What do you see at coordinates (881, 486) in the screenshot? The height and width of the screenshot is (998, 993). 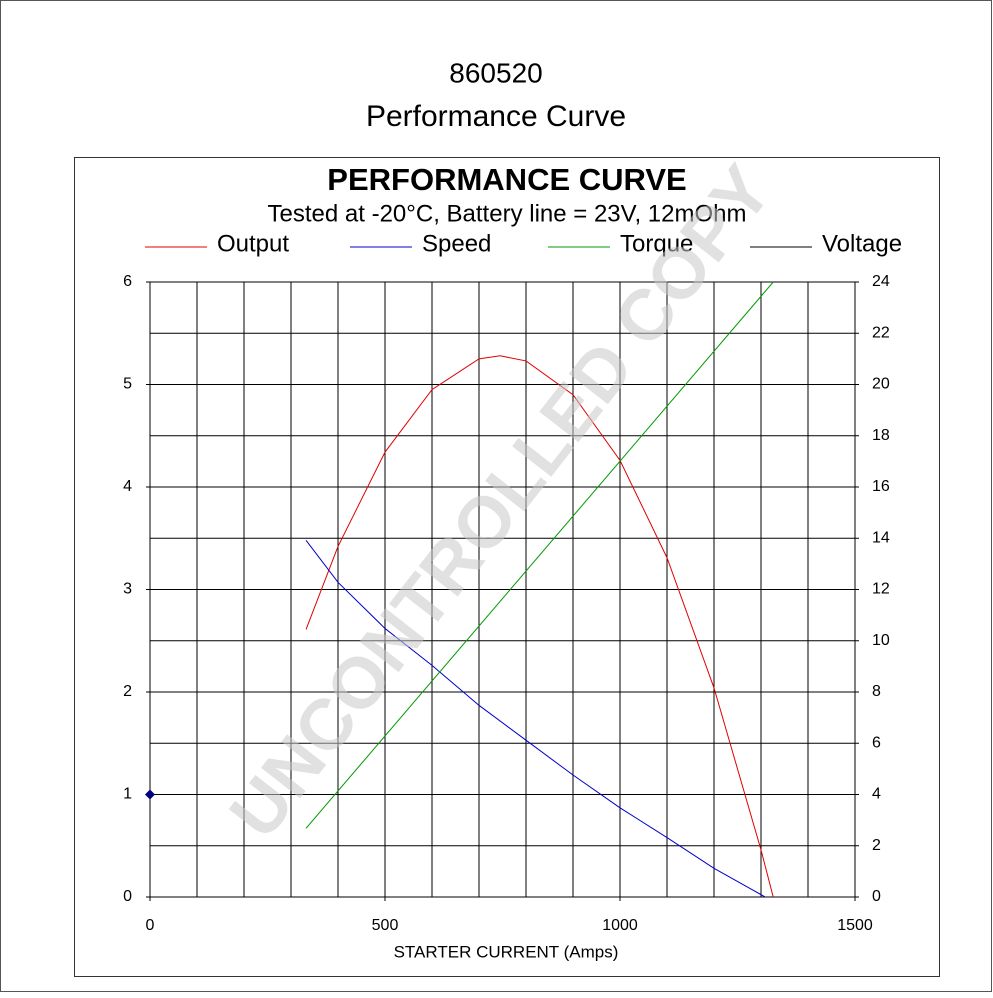 I see `y2-tick-label: 16` at bounding box center [881, 486].